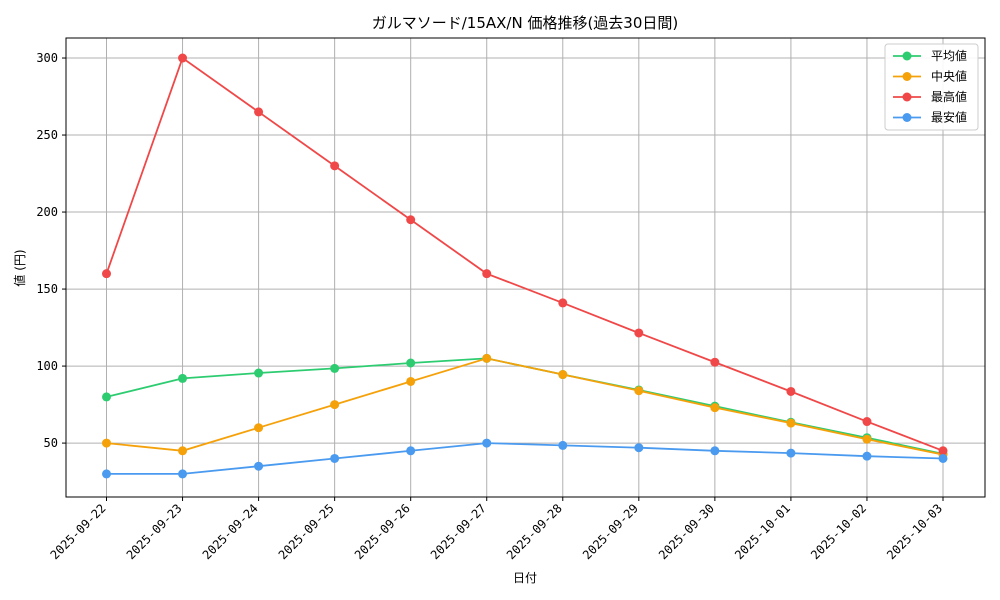  What do you see at coordinates (47, 135) in the screenshot?
I see `y-tick-label: 250` at bounding box center [47, 135].